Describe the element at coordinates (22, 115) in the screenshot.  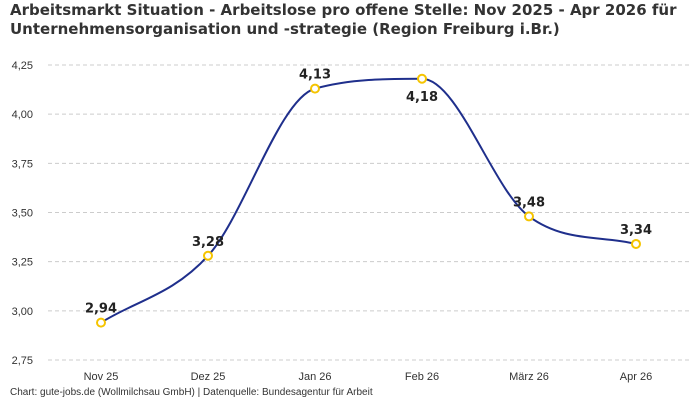
I see `y-tick-label: 4,00` at that location.